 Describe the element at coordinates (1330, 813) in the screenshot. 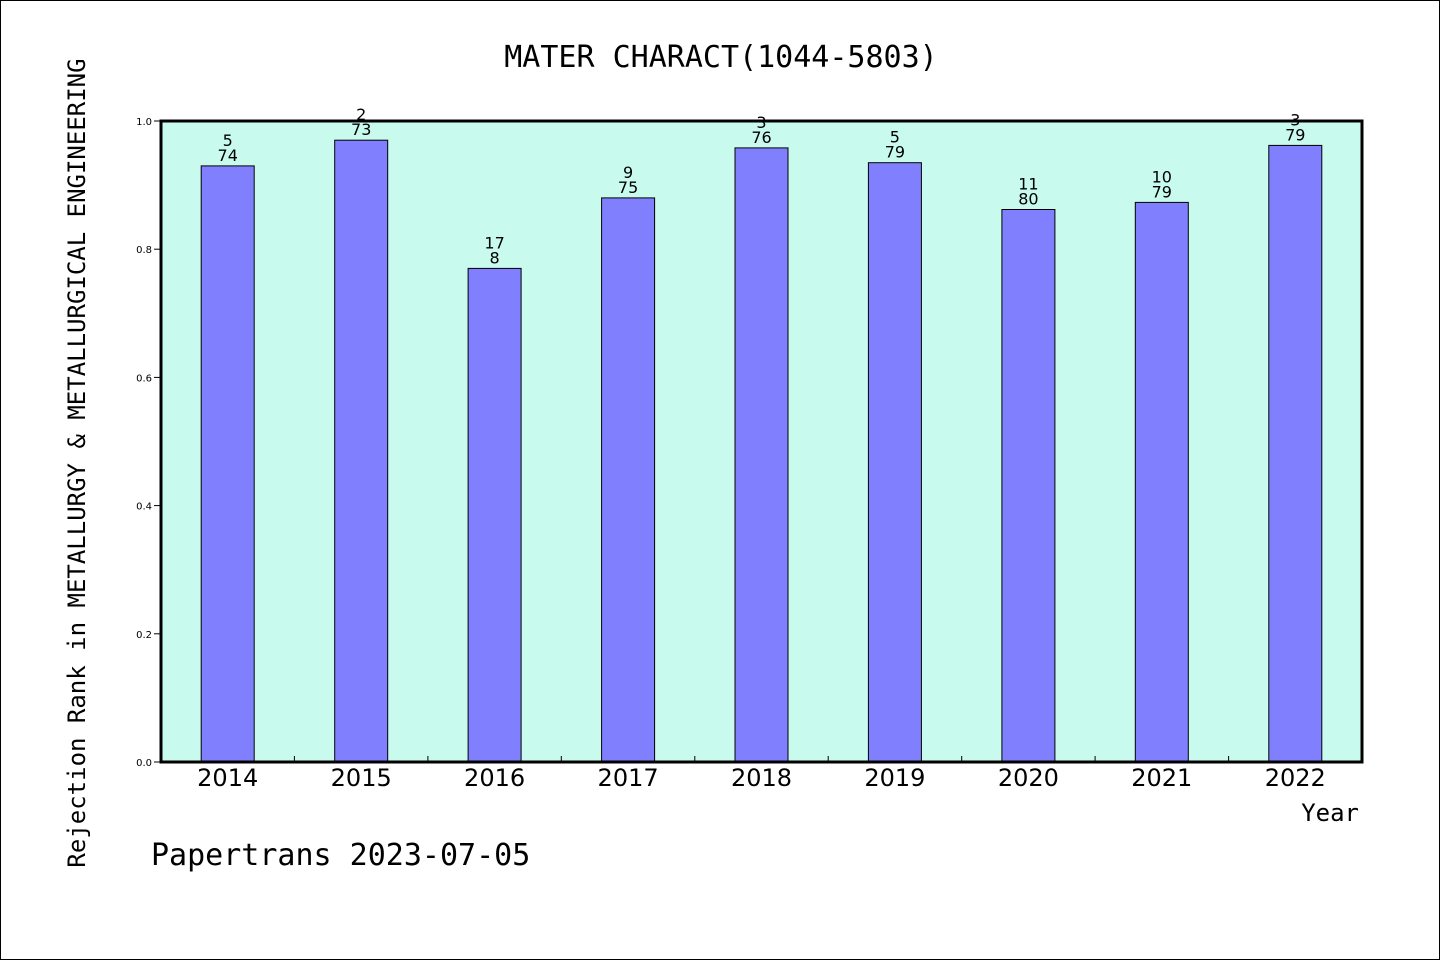

I see `x-axis-label: Year` at that location.